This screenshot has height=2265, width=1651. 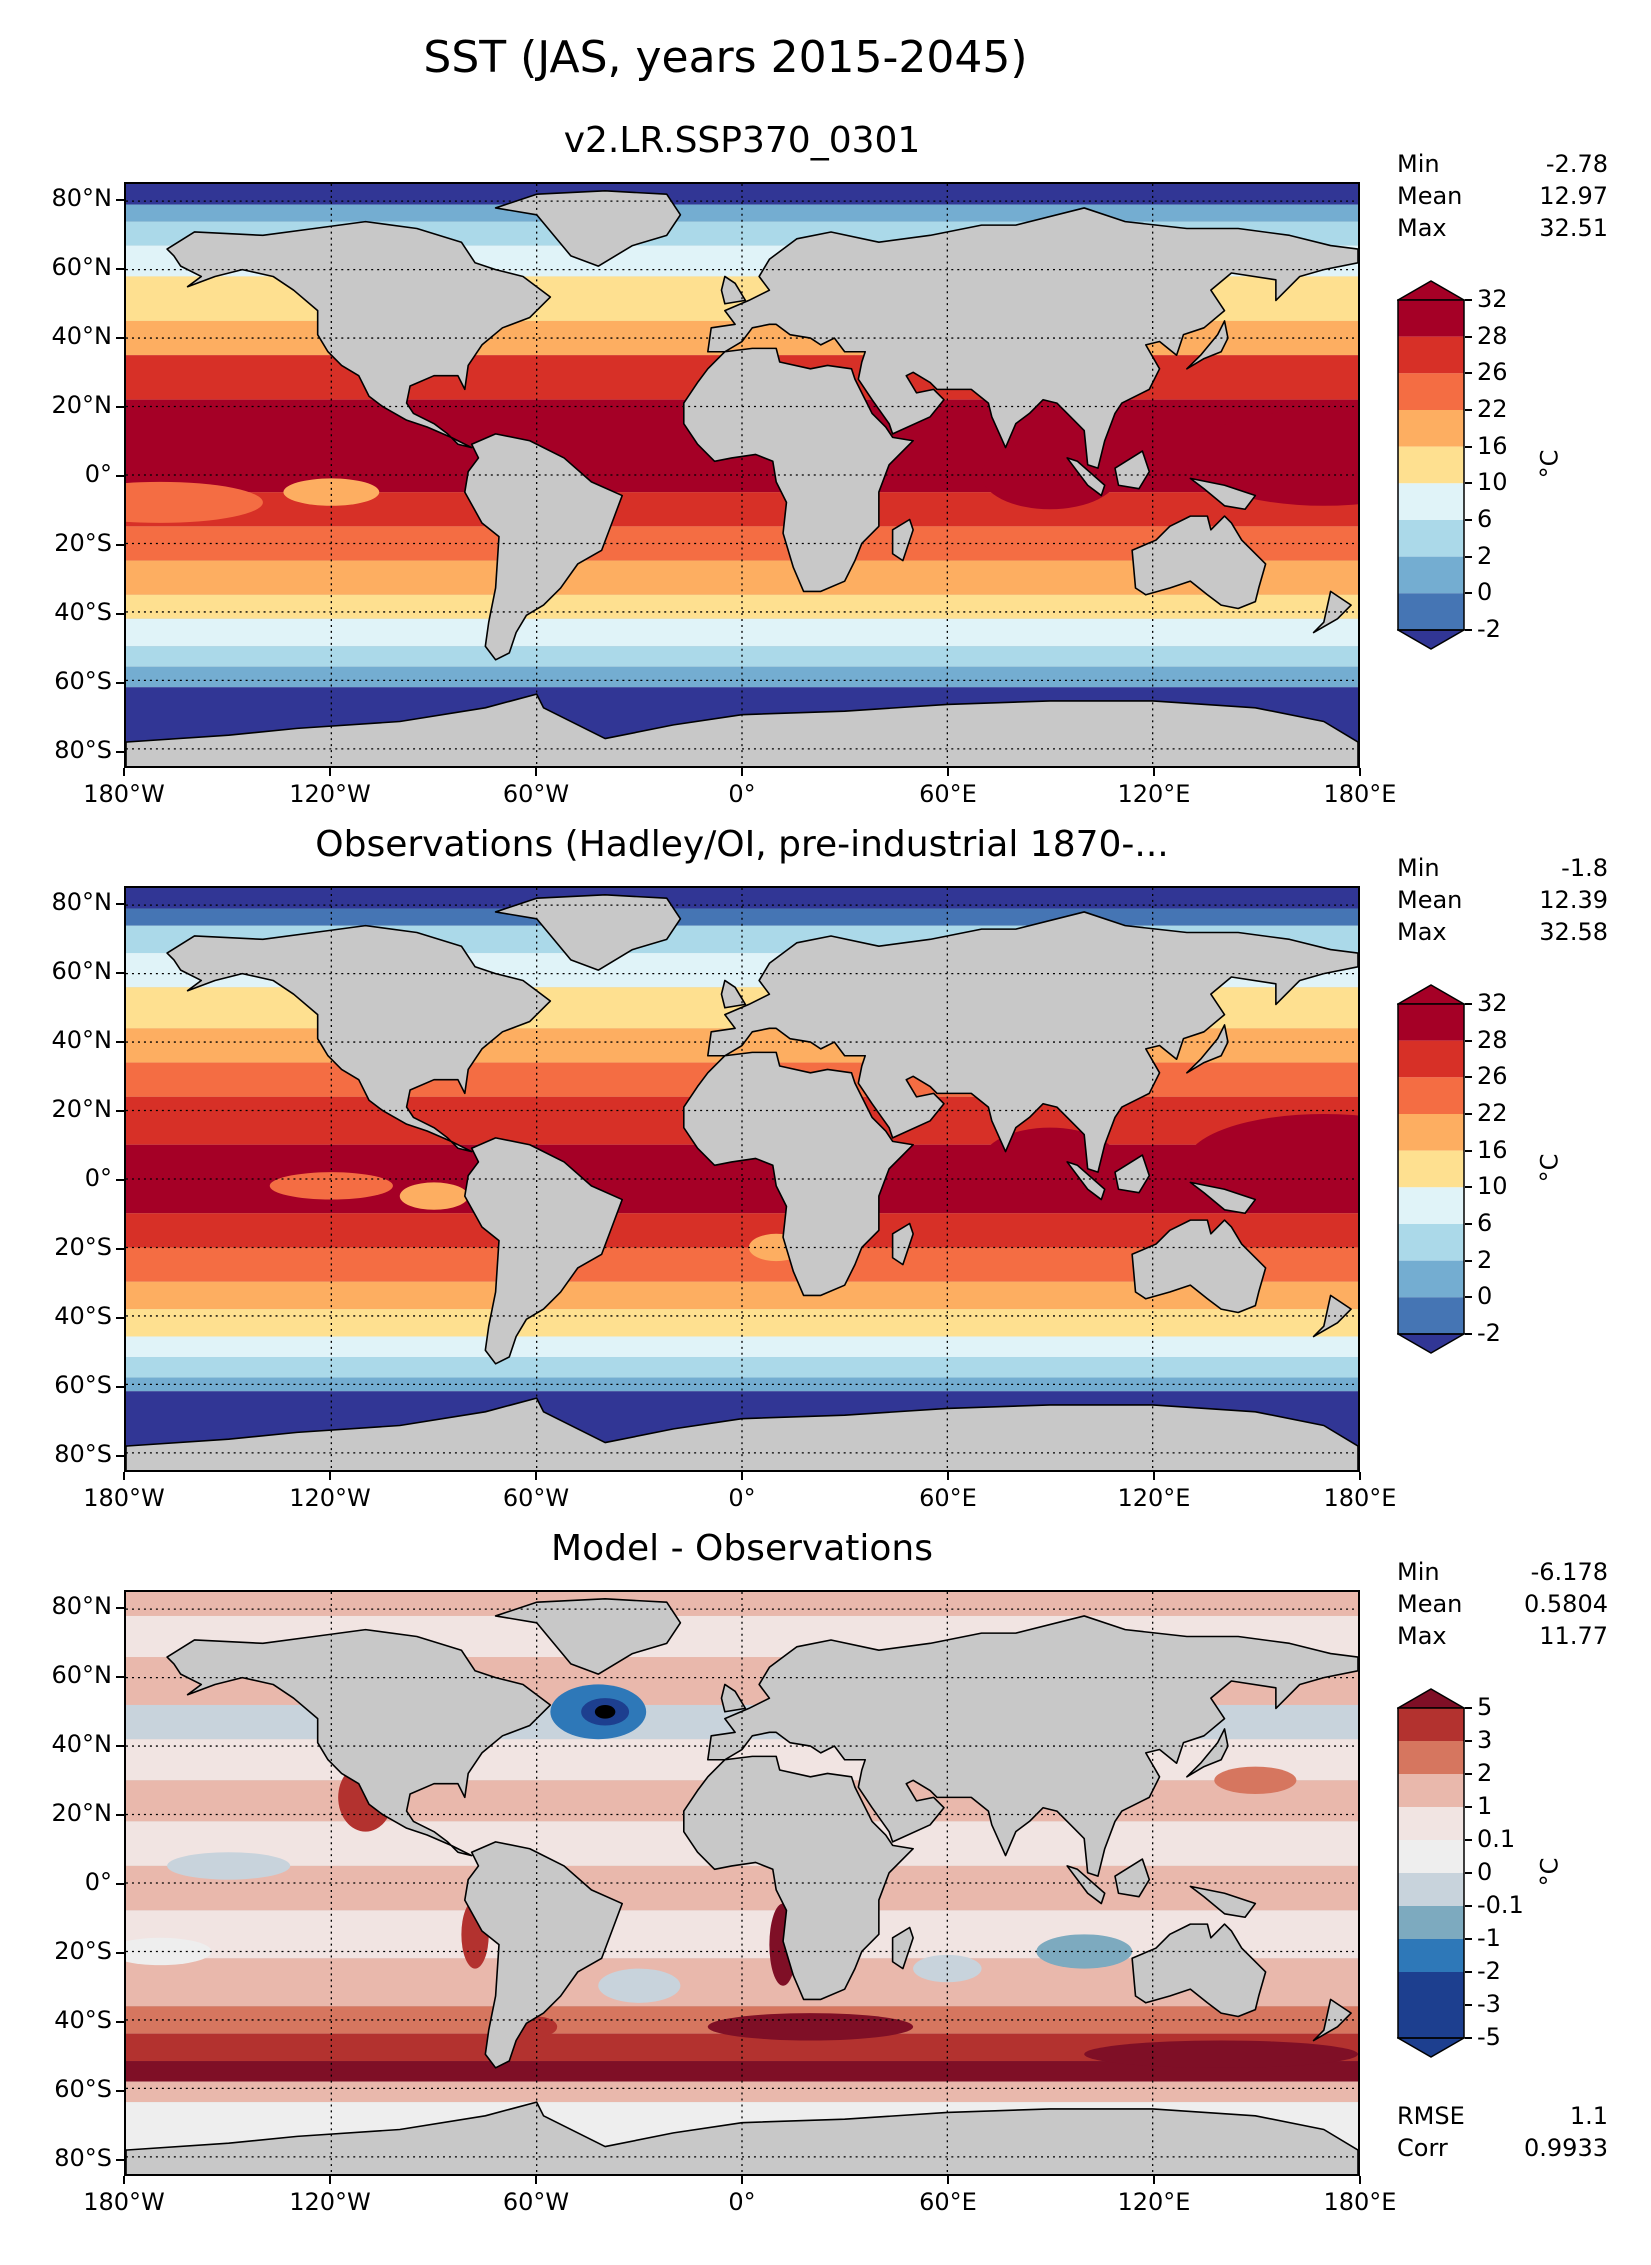 I want to click on colorbar-tick-label: 22, so click(x=1492, y=1113).